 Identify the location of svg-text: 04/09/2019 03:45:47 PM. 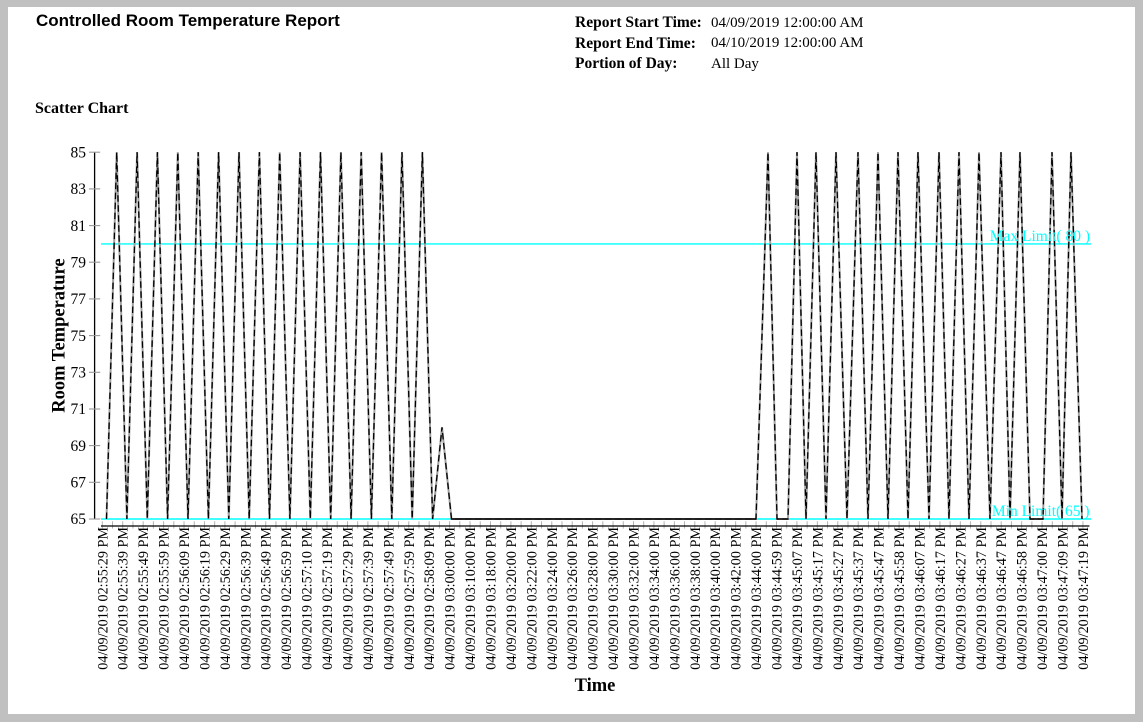
(880, 598).